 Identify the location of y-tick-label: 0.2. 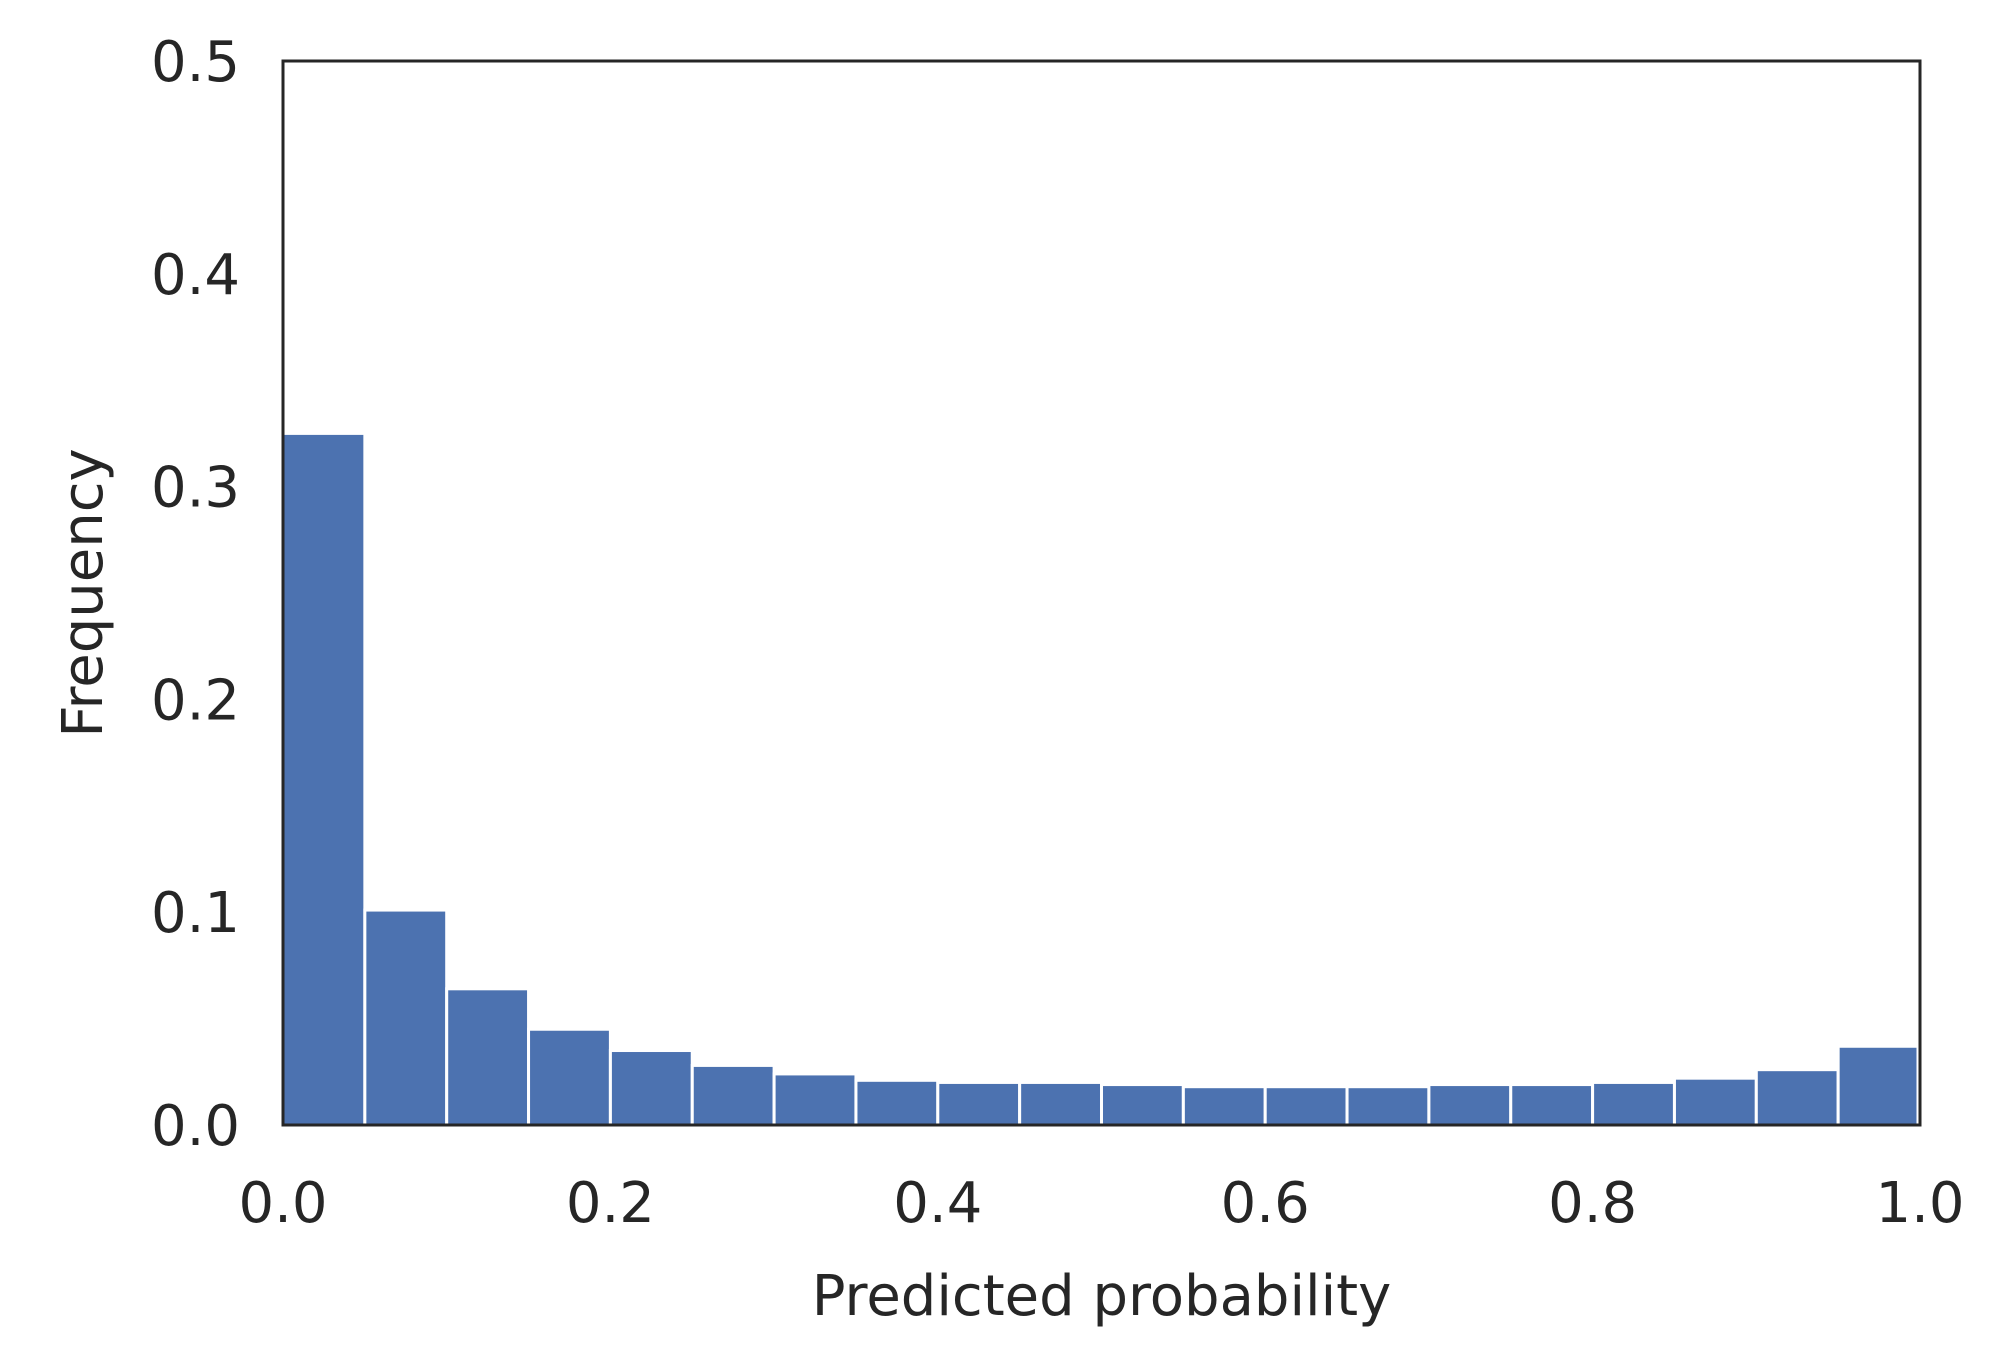
(195, 700).